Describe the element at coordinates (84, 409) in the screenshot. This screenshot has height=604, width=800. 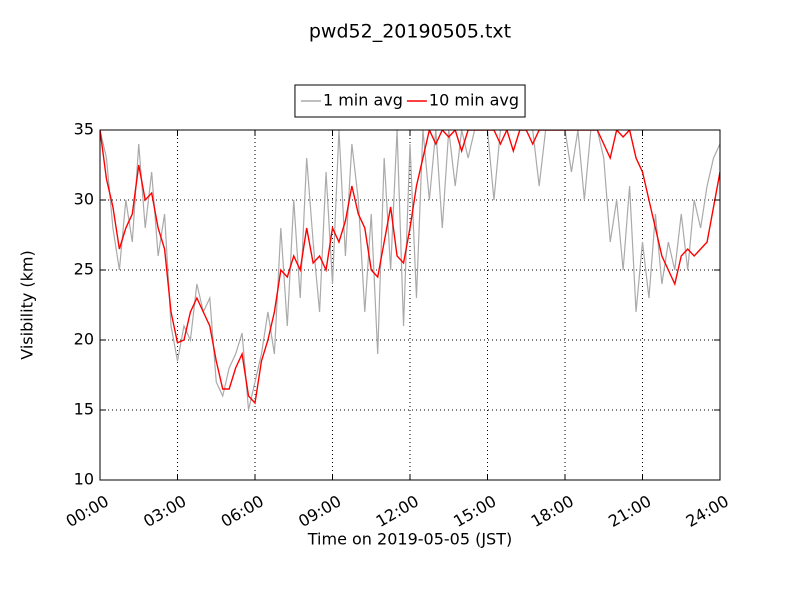
I see `y-tick-label: 15` at that location.